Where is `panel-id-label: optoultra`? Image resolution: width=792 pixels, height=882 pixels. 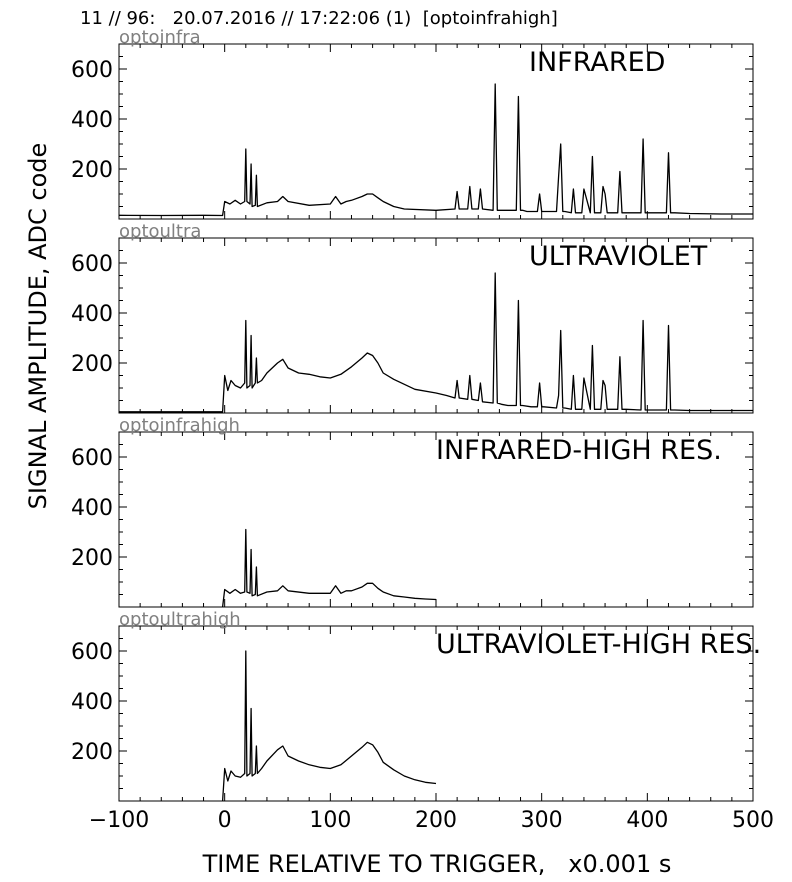
panel-id-label: optoultra is located at coordinates (160, 231).